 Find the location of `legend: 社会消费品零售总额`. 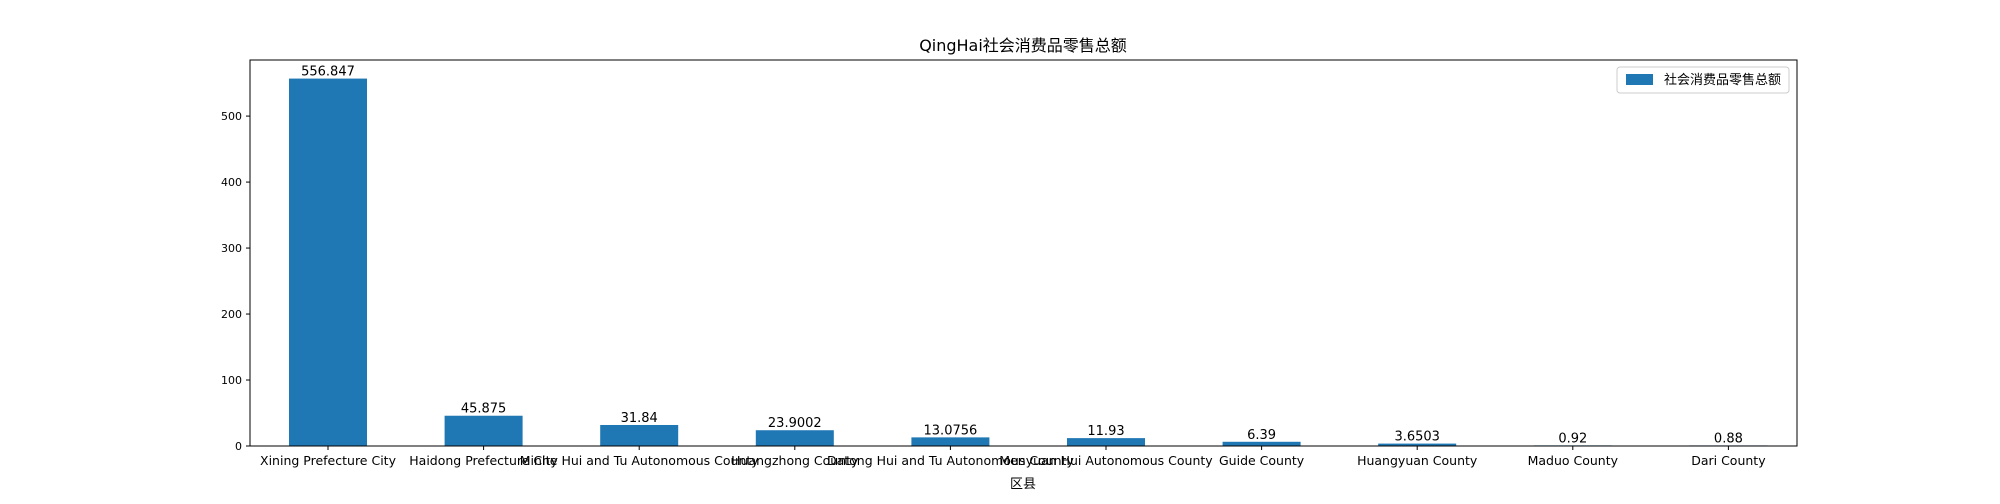

legend: 社会消费品零售总额 is located at coordinates (1703, 80).